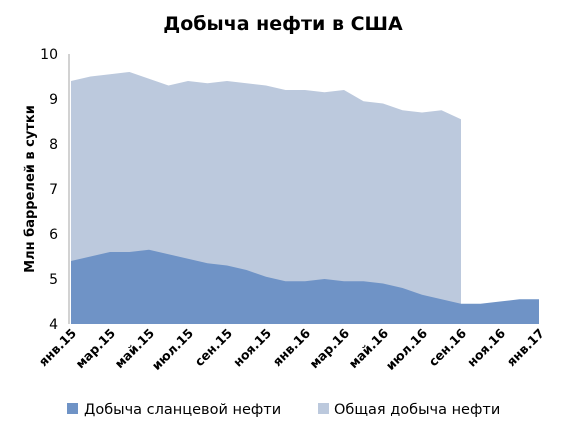  Describe the element at coordinates (323, 408) in the screenshot. I see `legend-swatch-total` at that location.